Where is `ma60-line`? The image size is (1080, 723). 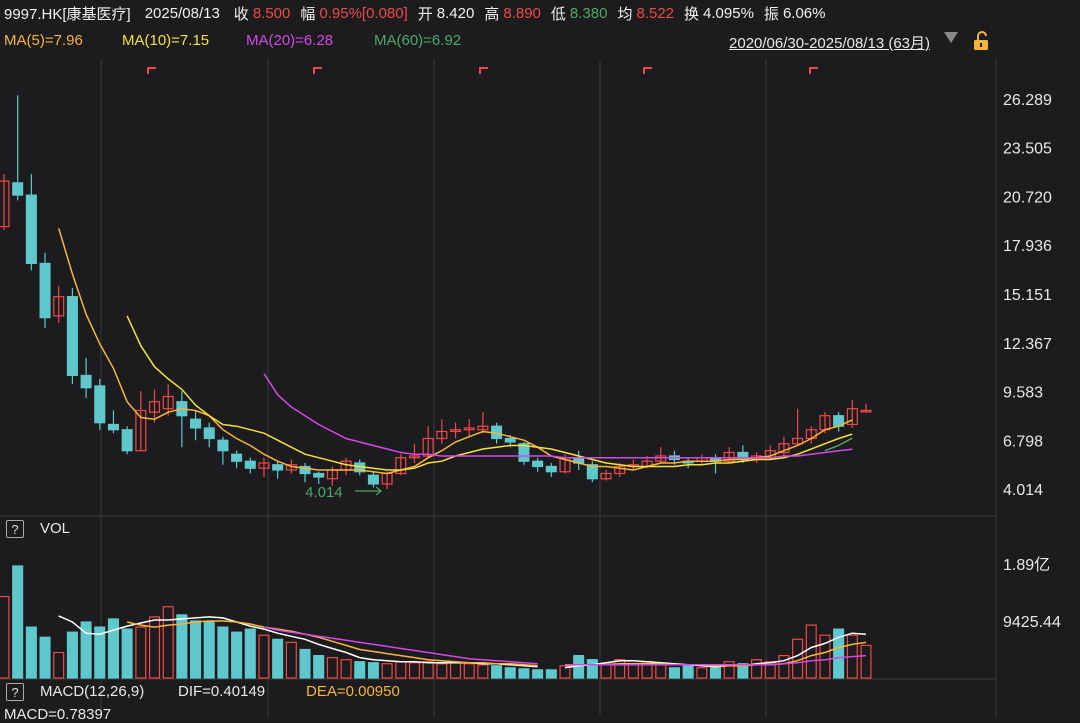
ma60-line is located at coordinates (838, 444).